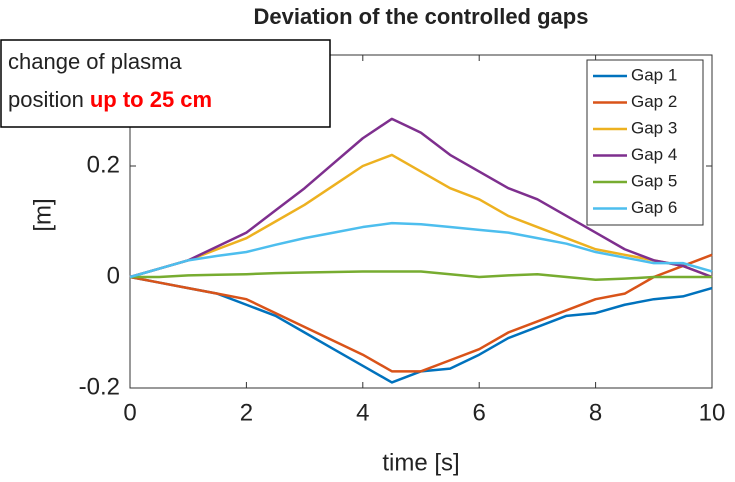 The image size is (735, 482). Describe the element at coordinates (654, 101) in the screenshot. I see `legend-label: Gap 2` at that location.